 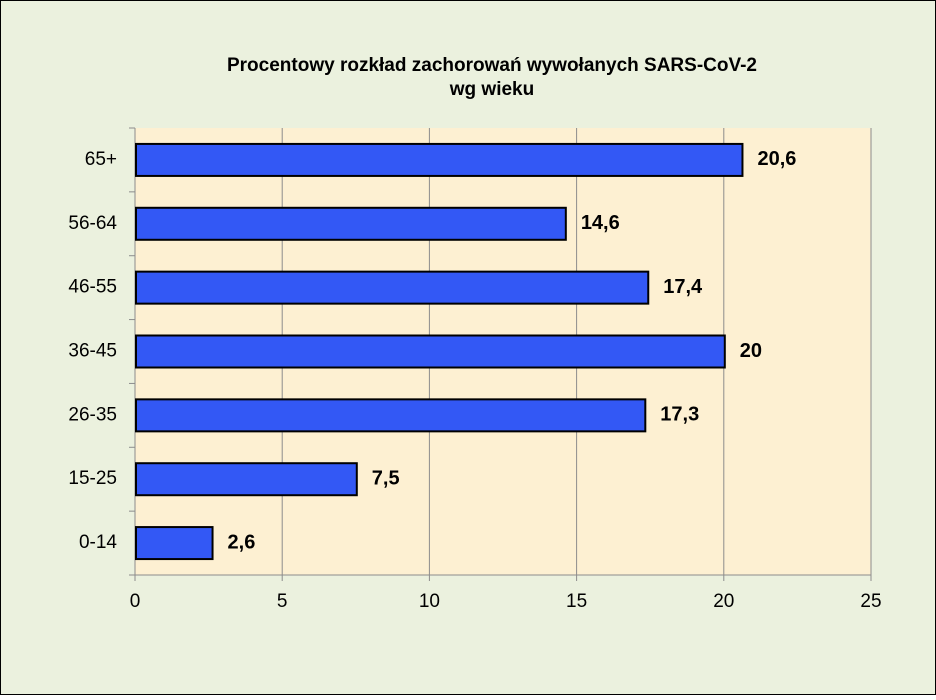 What do you see at coordinates (282, 601) in the screenshot?
I see `x-tick-label: 5` at bounding box center [282, 601].